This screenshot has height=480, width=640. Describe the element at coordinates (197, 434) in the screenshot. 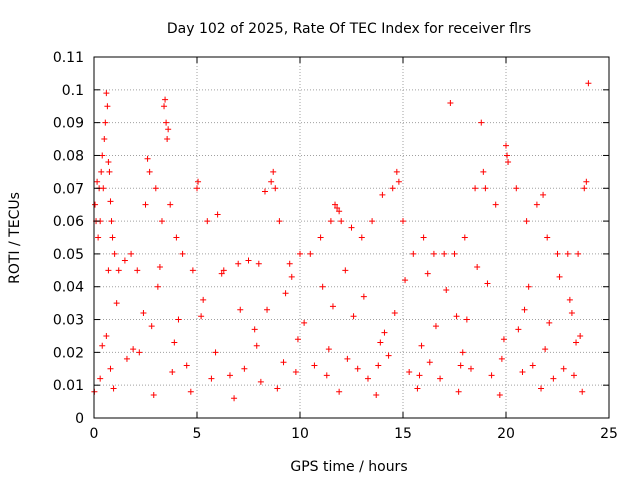

I see `x-tick-label: 5` at that location.